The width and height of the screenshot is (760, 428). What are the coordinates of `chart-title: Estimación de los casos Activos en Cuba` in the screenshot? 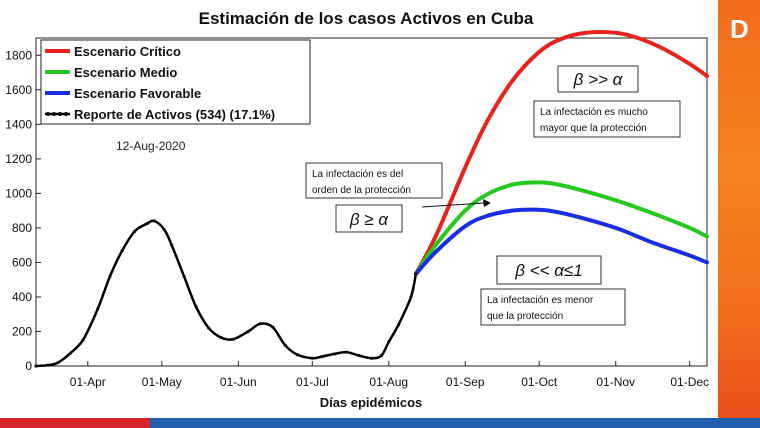 It's located at (366, 18).